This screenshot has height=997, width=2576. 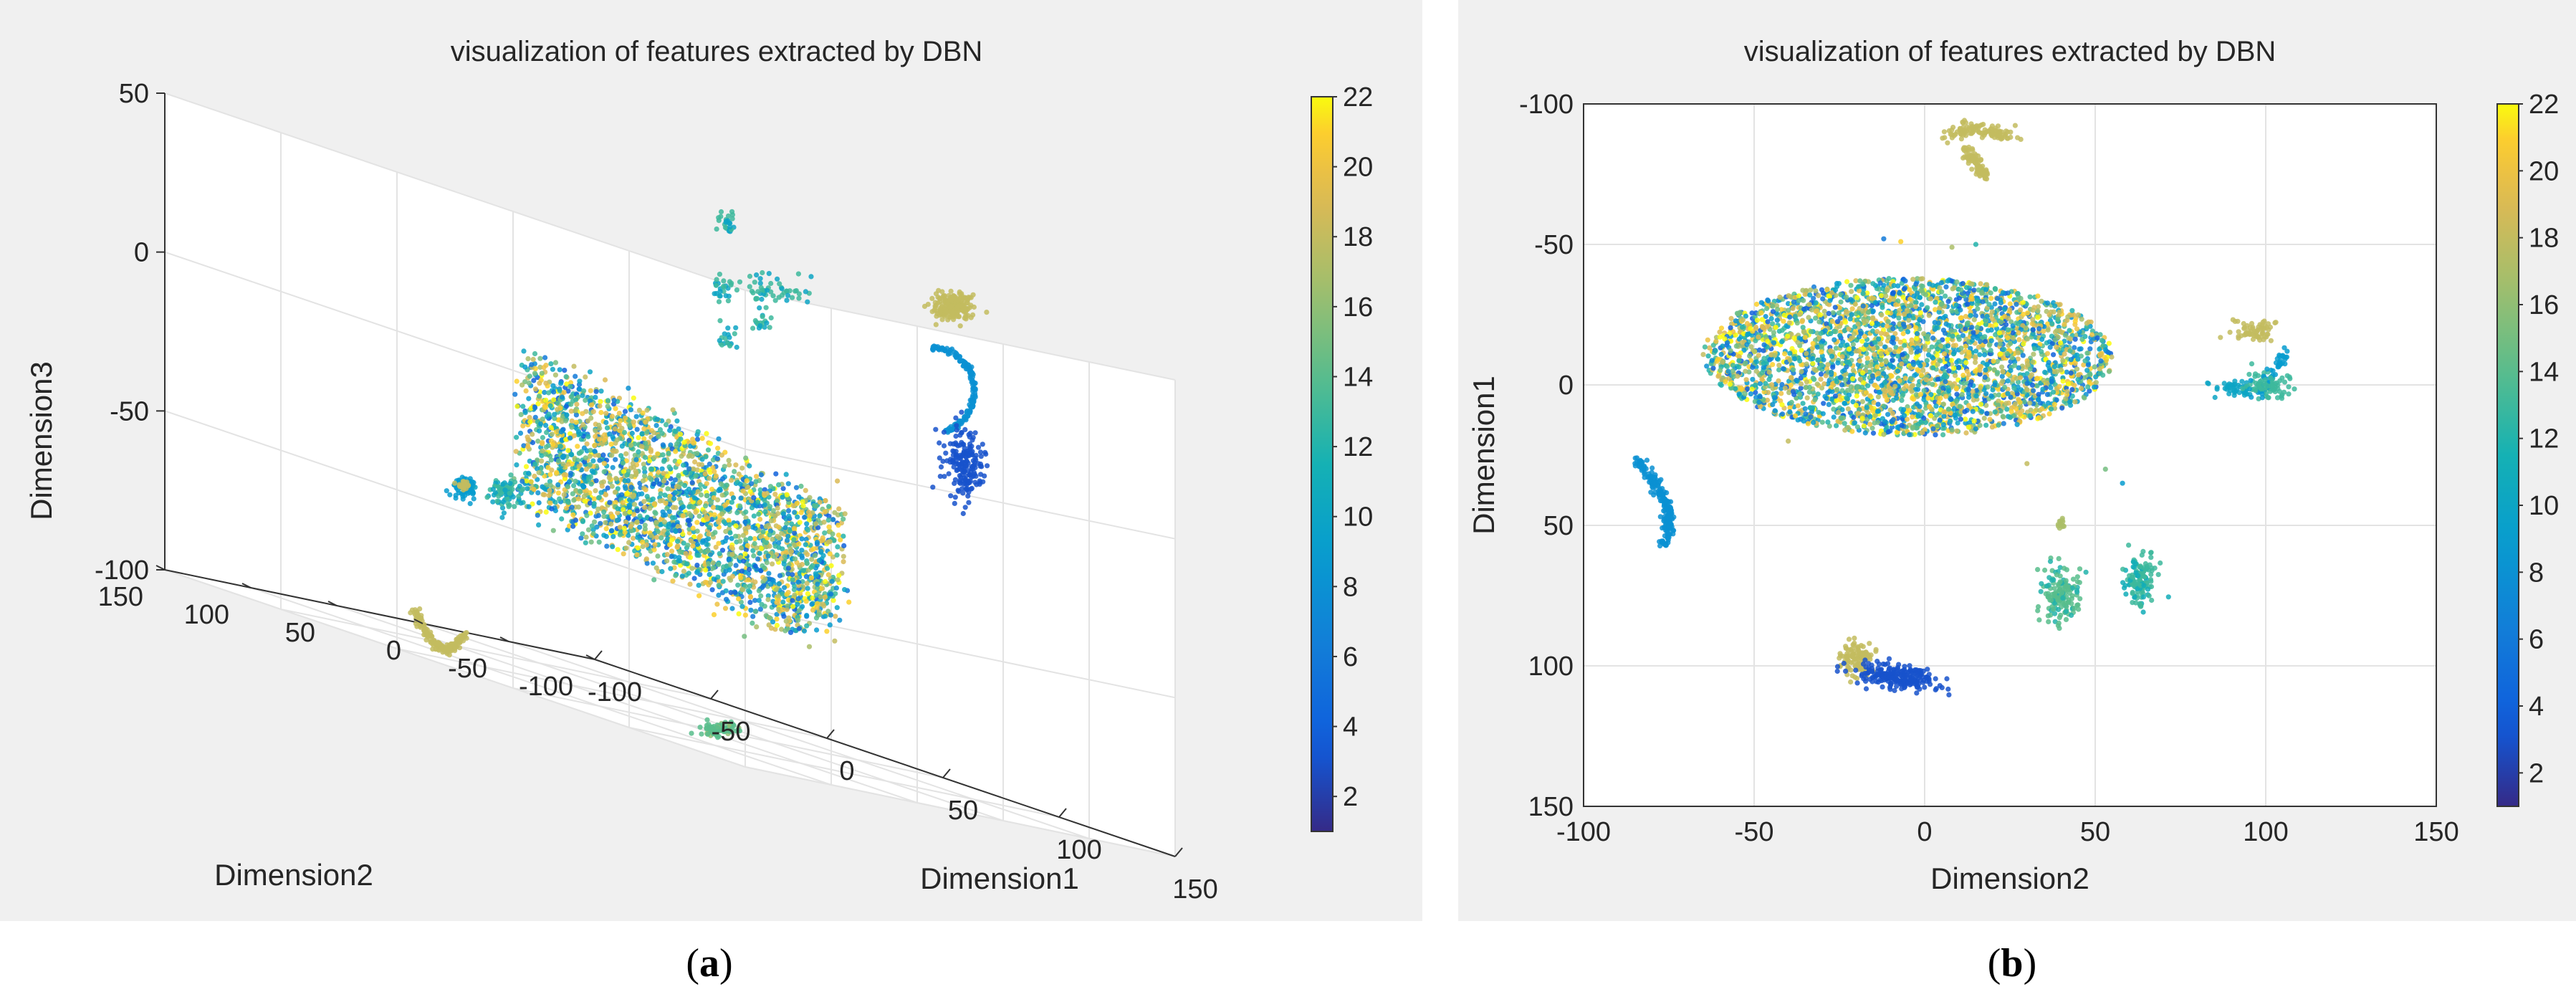 What do you see at coordinates (206, 615) in the screenshot?
I see `panel-a-y-tick-label: 100` at bounding box center [206, 615].